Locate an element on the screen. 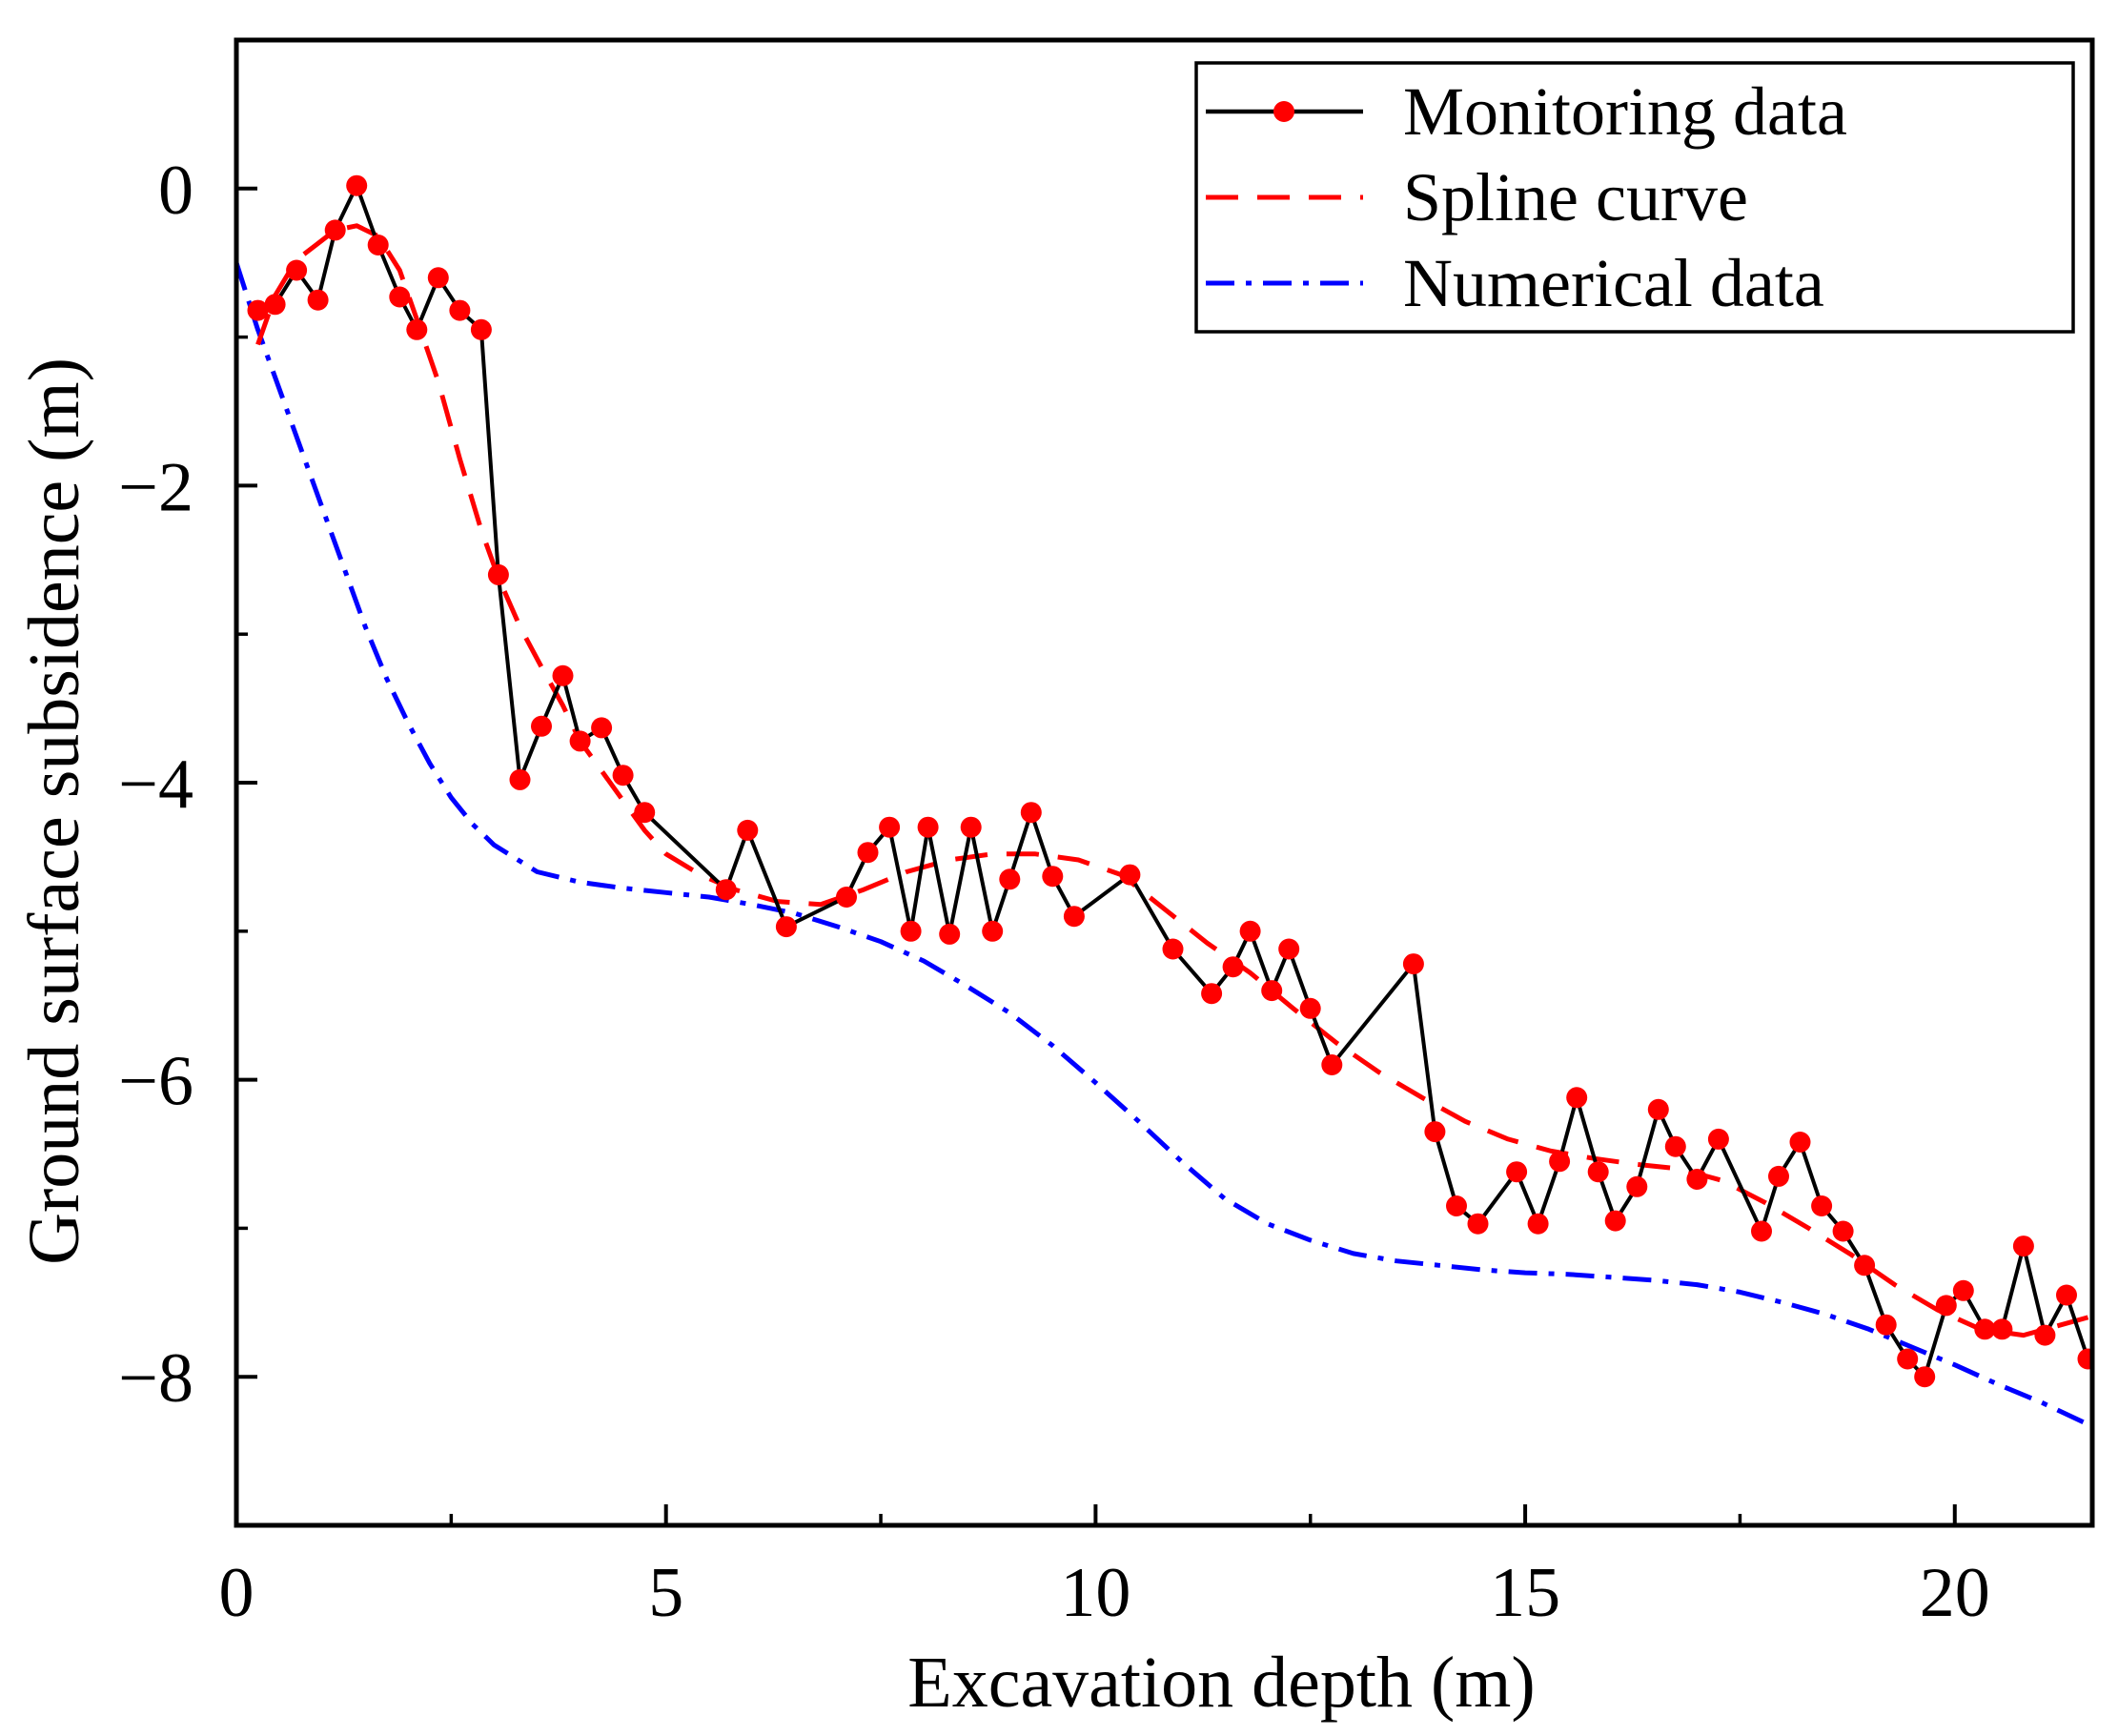 This screenshot has width=2118, height=1736. legend-item-spline-curve: Spline curve is located at coordinates (1477, 197).